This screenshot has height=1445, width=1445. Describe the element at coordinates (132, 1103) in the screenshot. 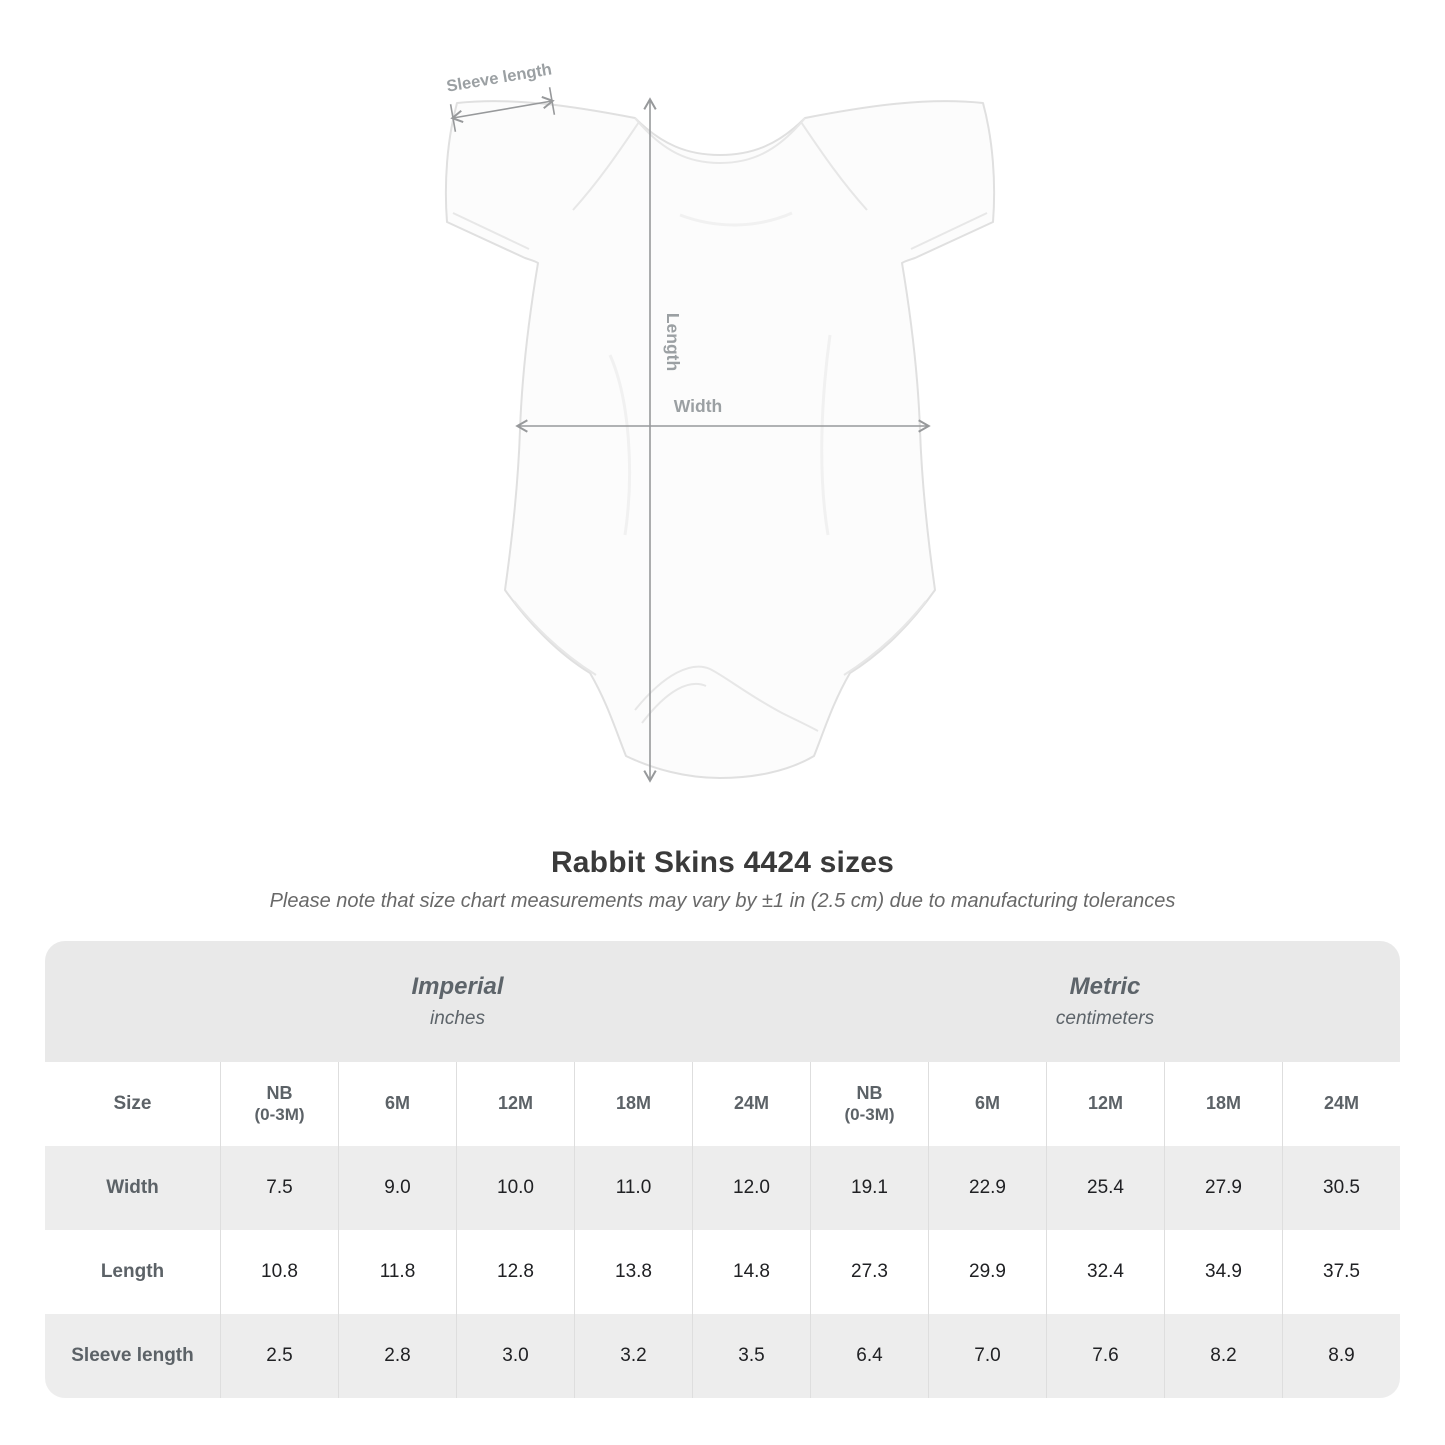

I see `size-header-cell: Size` at that location.